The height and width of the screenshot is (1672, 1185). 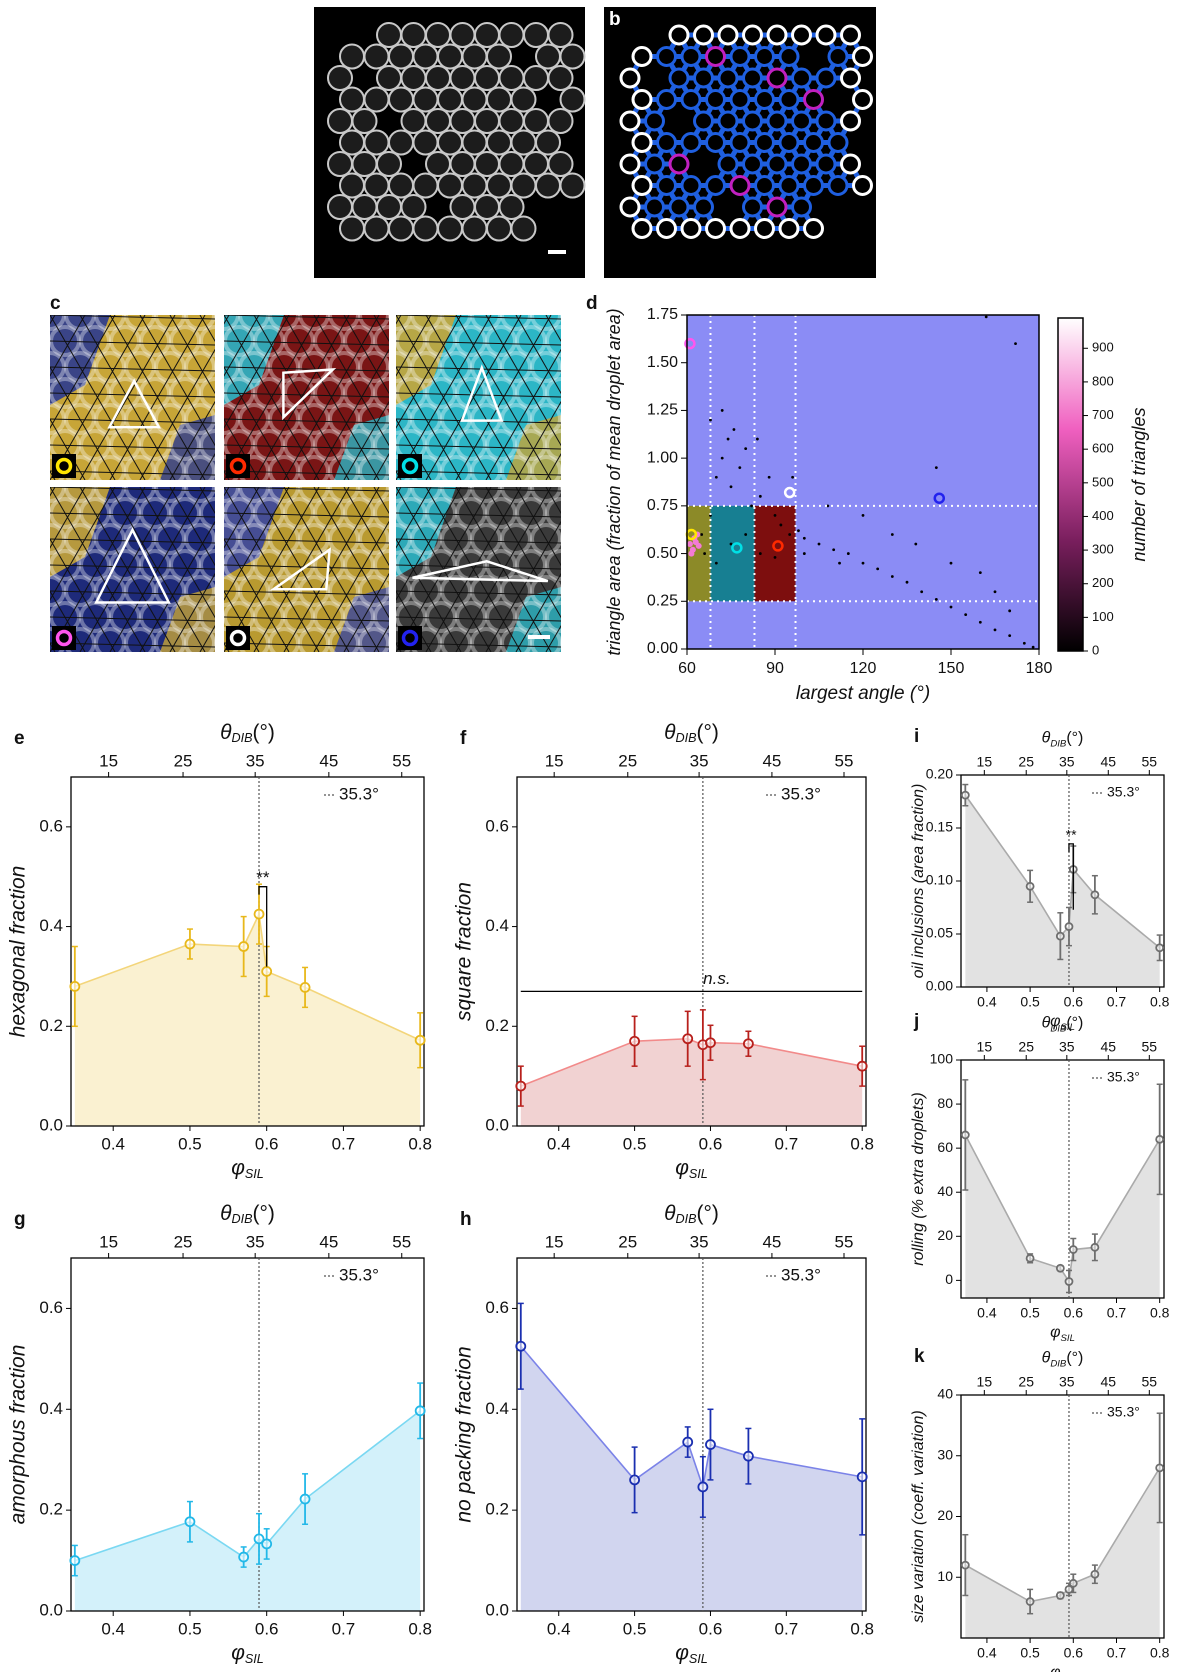 I want to click on x-axis-title: largest angle (°), so click(x=863, y=693).